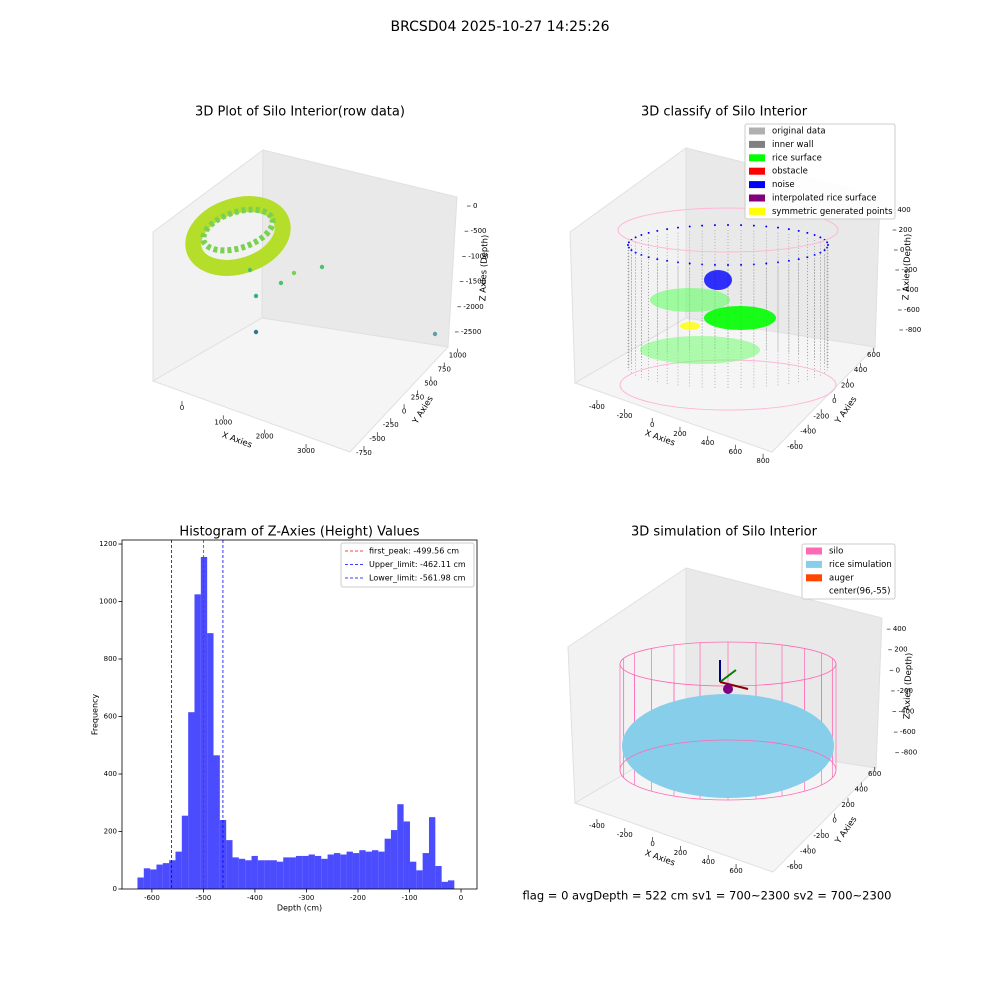 This screenshot has height=1000, width=1000. I want to click on y-tick-label: 750, so click(444, 369).